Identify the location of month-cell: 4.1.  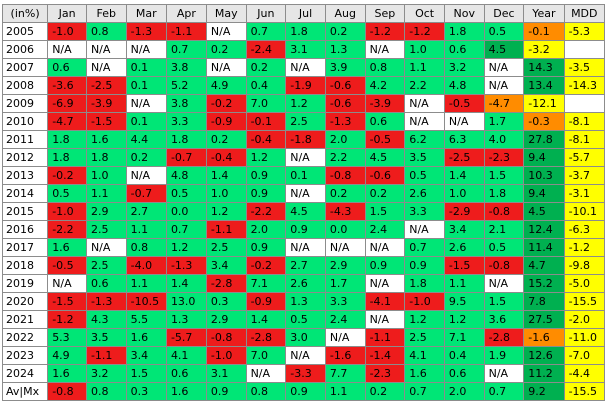
(186, 355).